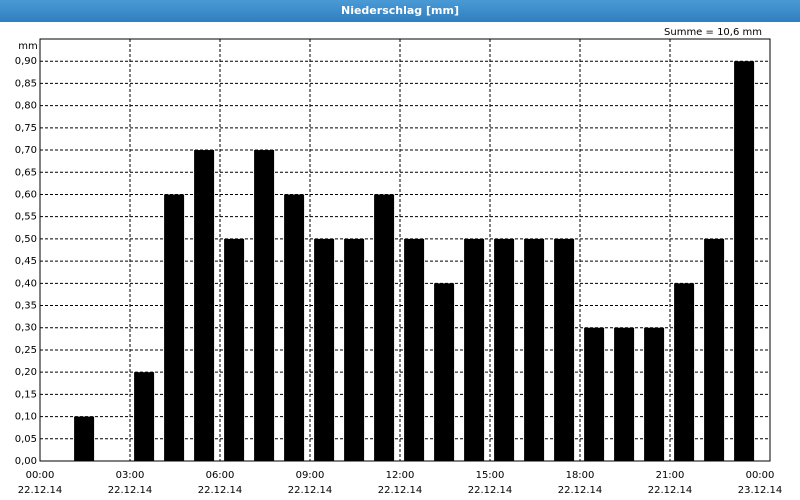 This screenshot has height=500, width=800. Describe the element at coordinates (220, 475) in the screenshot. I see `x-tick-label: 06:00` at that location.